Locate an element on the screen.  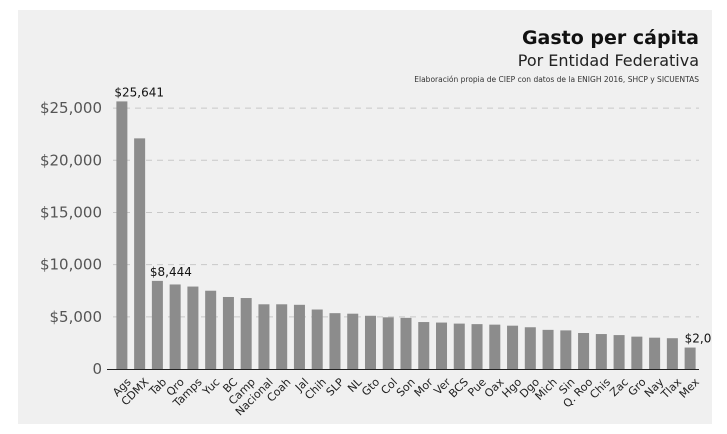
y-tick-label: 0 is located at coordinates (97, 369).